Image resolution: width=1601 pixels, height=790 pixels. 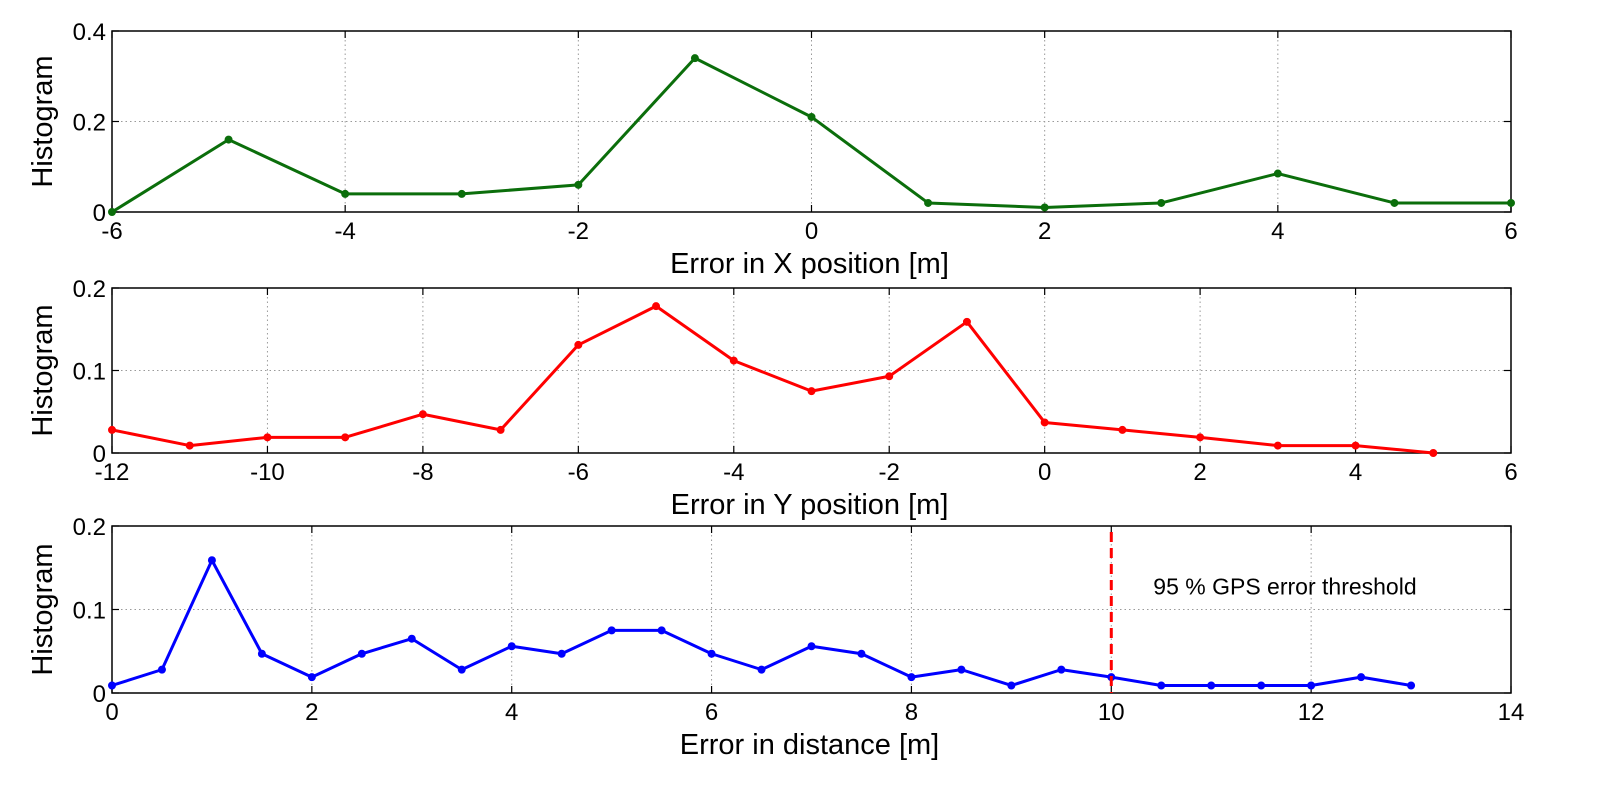 I want to click on x-tick-label: 12, so click(x=1311, y=712).